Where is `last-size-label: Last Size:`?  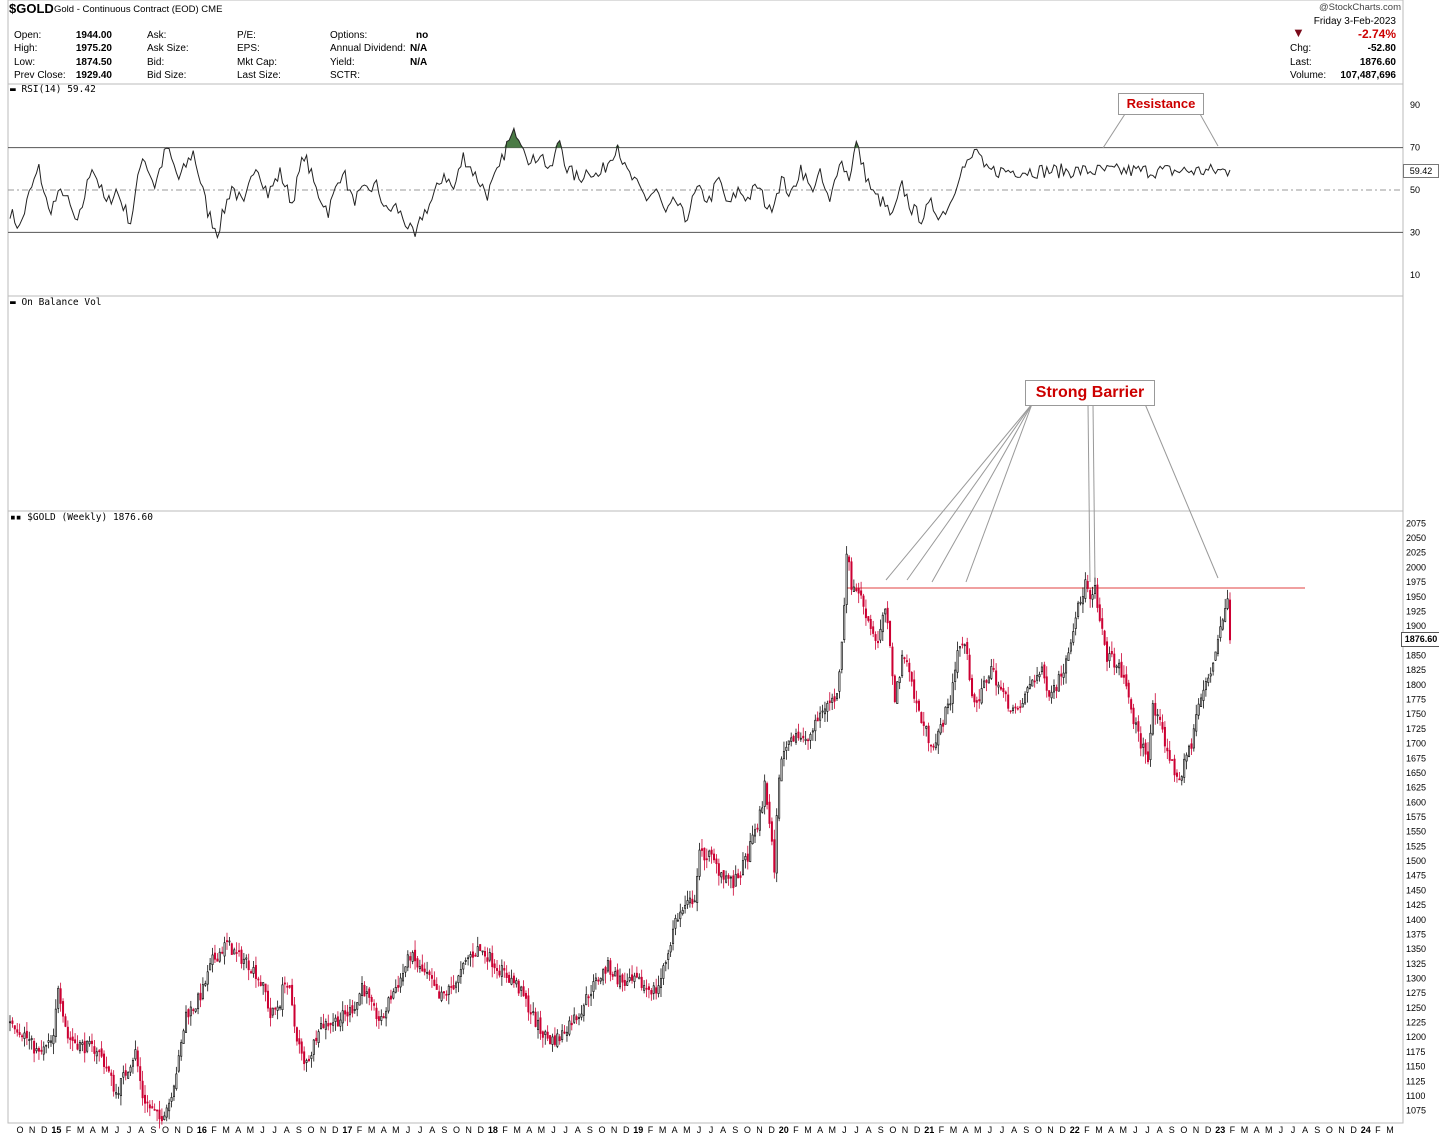 last-size-label: Last Size: is located at coordinates (259, 75).